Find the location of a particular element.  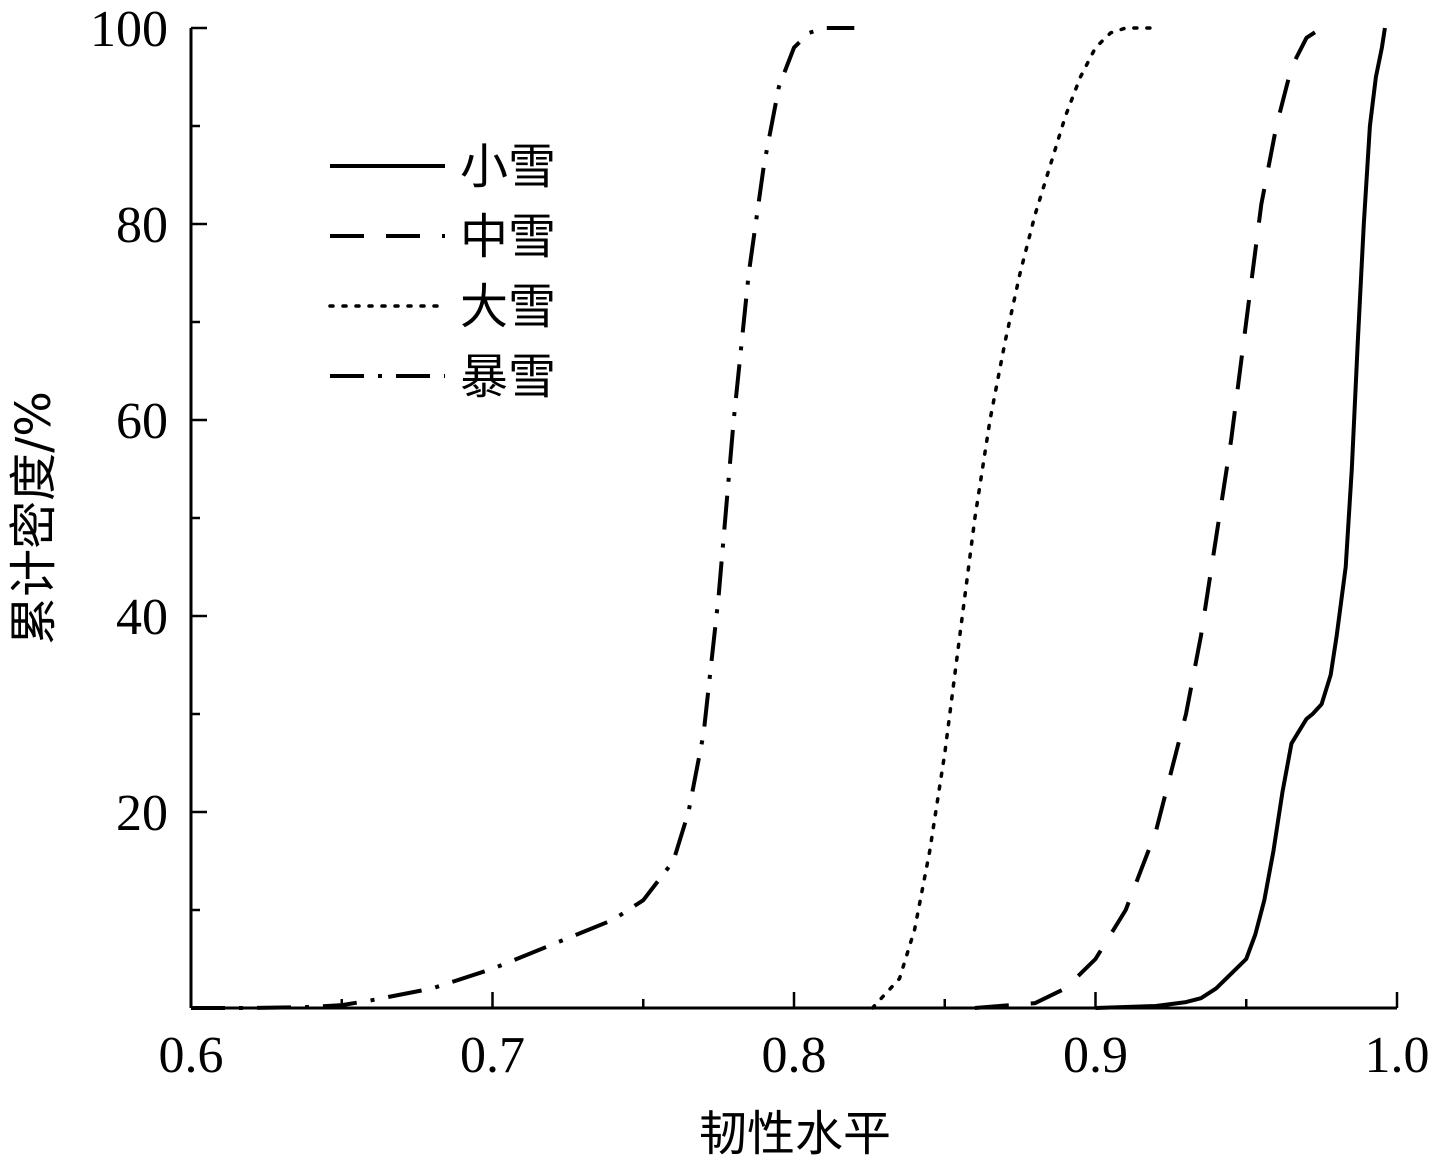

legend-label-1: 小雪 is located at coordinates (508, 167).